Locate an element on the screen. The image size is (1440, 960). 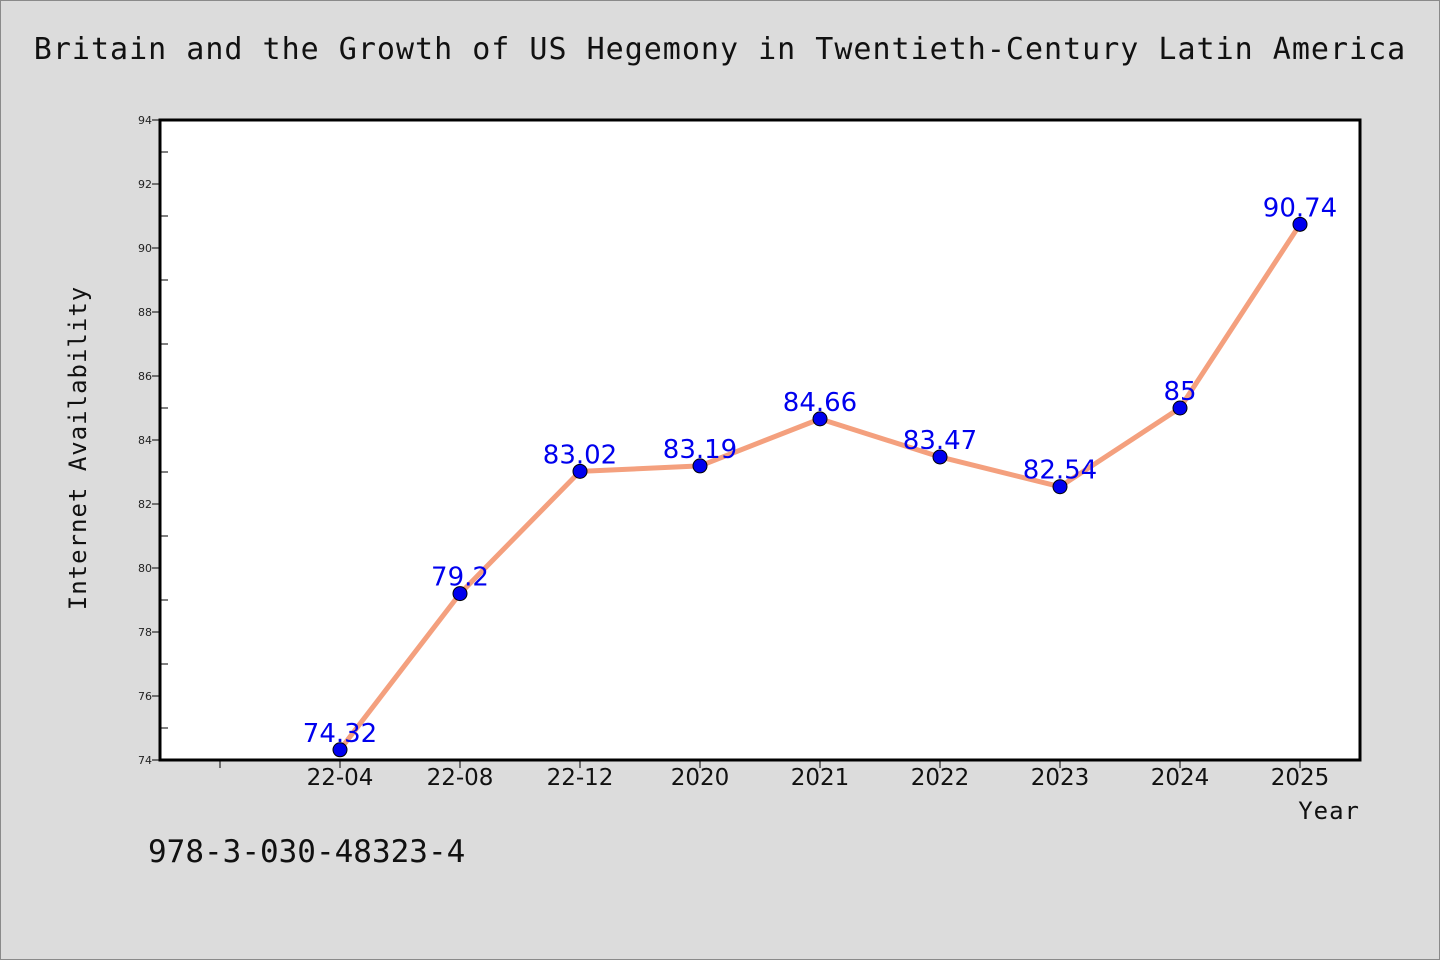
y-tick-label: 86 is located at coordinates (145, 376).